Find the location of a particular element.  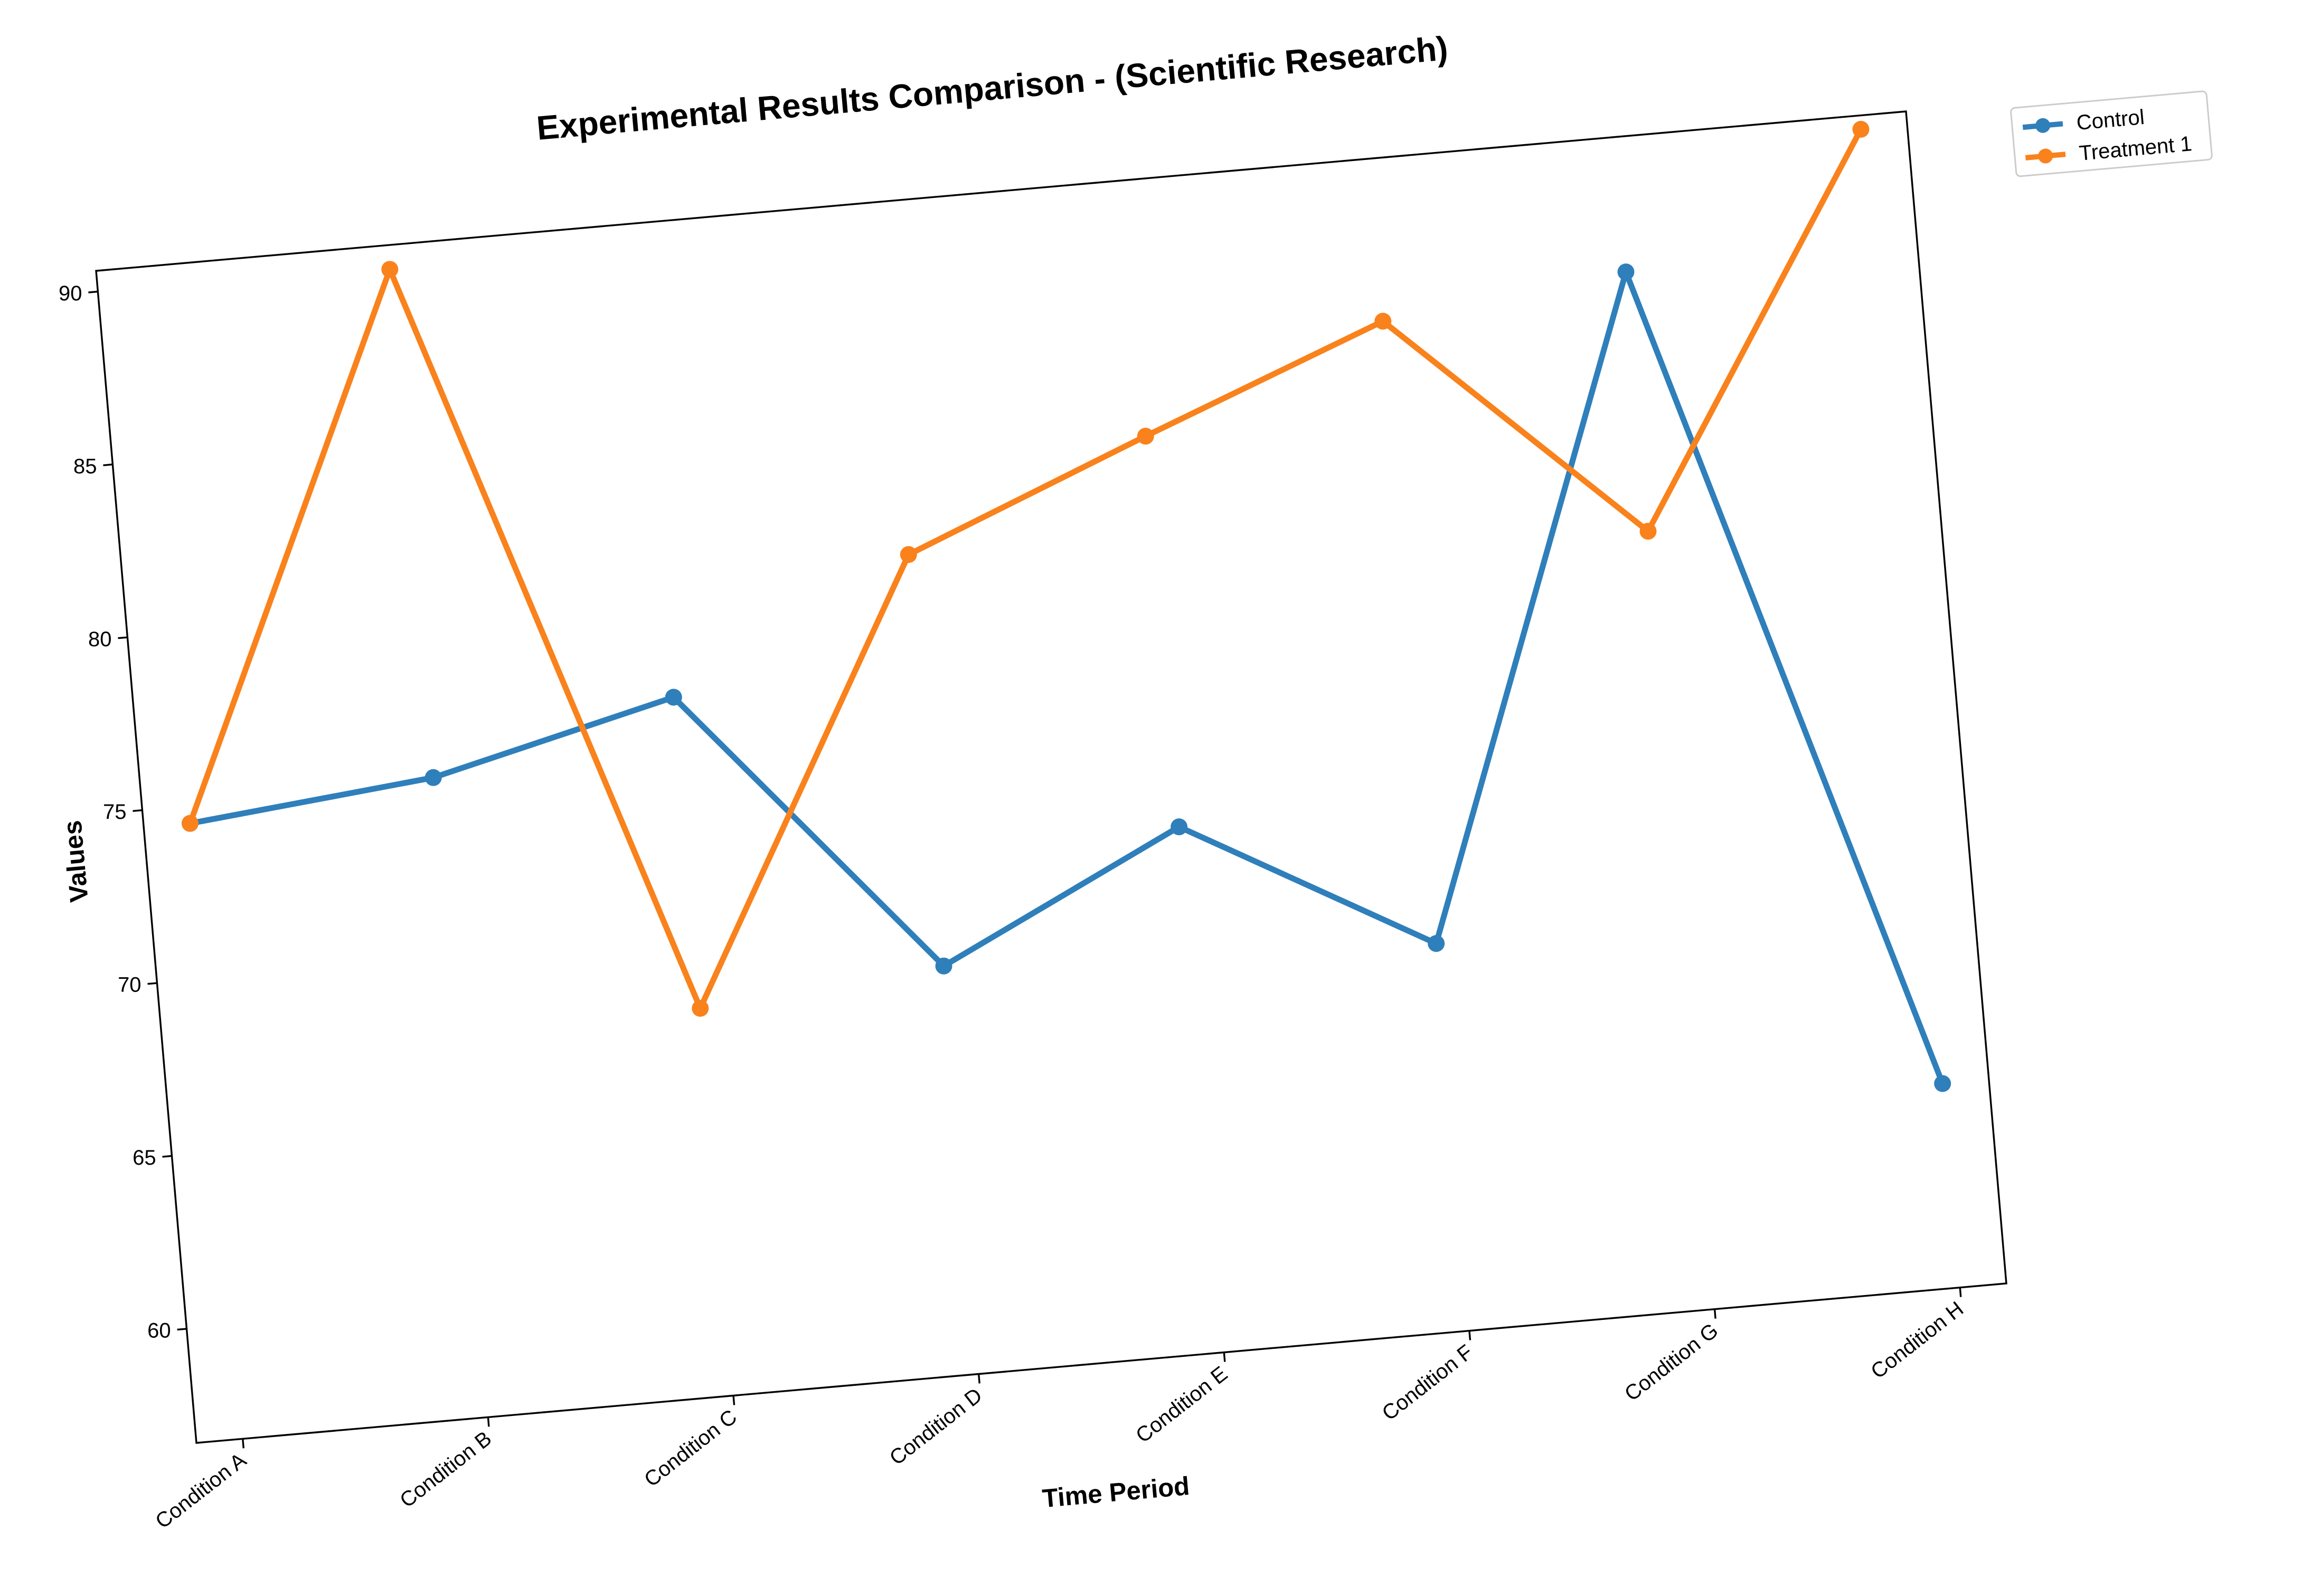

point-control-condition-f is located at coordinates (1437, 943).